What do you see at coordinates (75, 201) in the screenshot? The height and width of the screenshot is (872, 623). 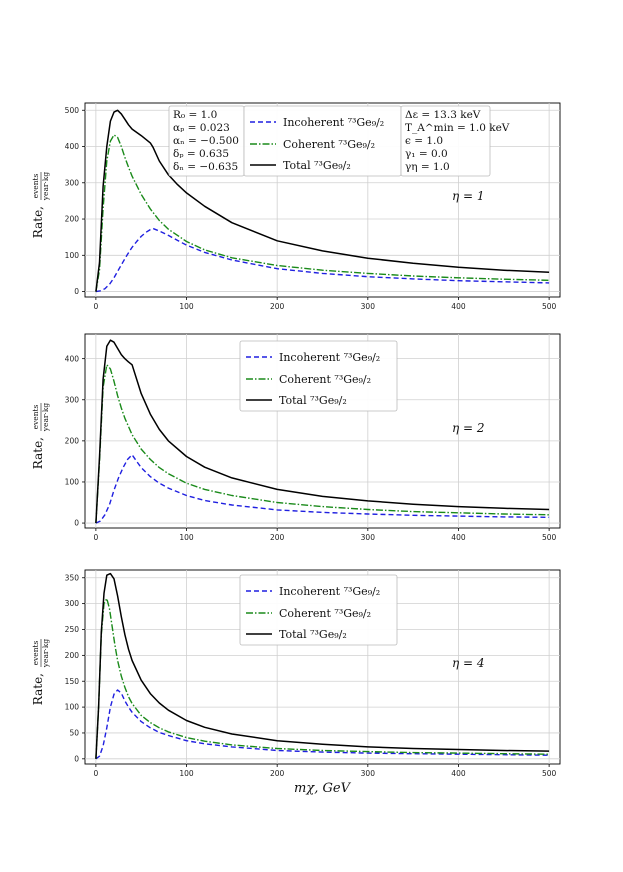 I see `y-tick-labels: 0 100 200 300 400 500` at bounding box center [75, 201].